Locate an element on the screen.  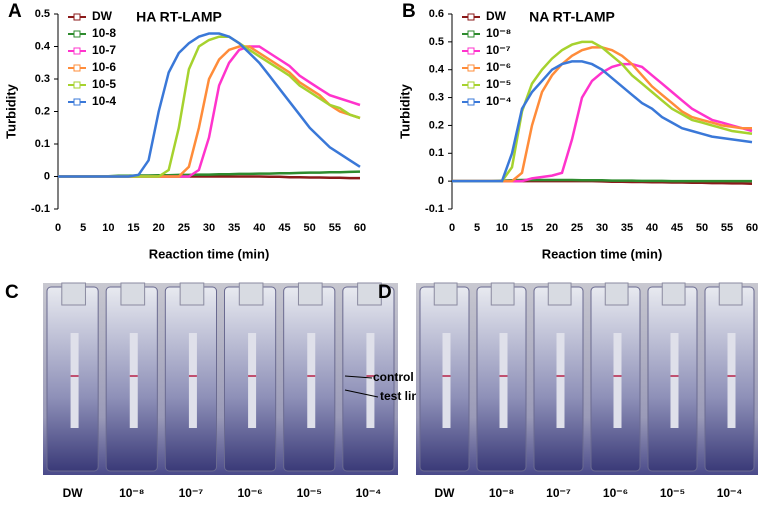
legend-label: 10⁻⁵ is located at coordinates (498, 84).